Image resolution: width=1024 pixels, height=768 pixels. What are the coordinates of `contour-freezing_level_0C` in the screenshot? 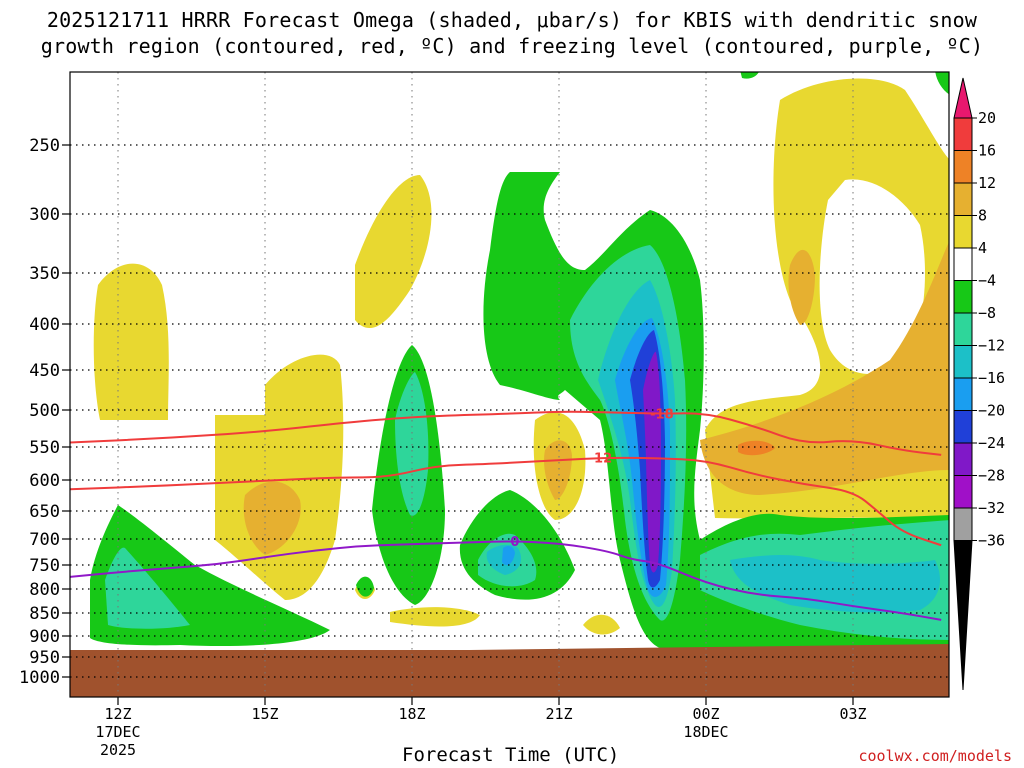 It's located at (506, 580).